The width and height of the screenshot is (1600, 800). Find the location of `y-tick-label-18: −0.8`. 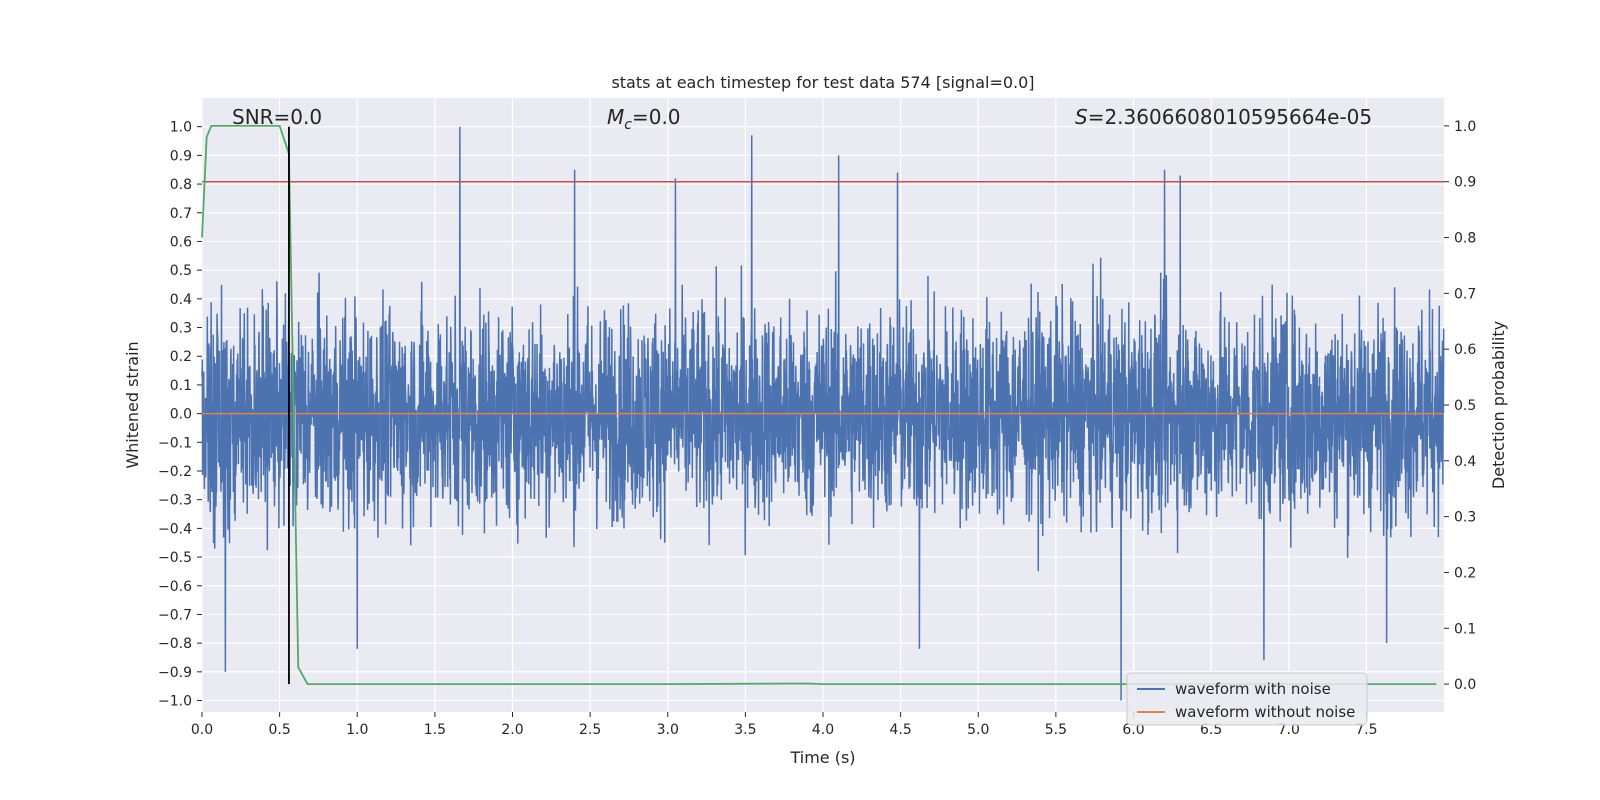

y-tick-label-18: −0.8 is located at coordinates (175, 644).